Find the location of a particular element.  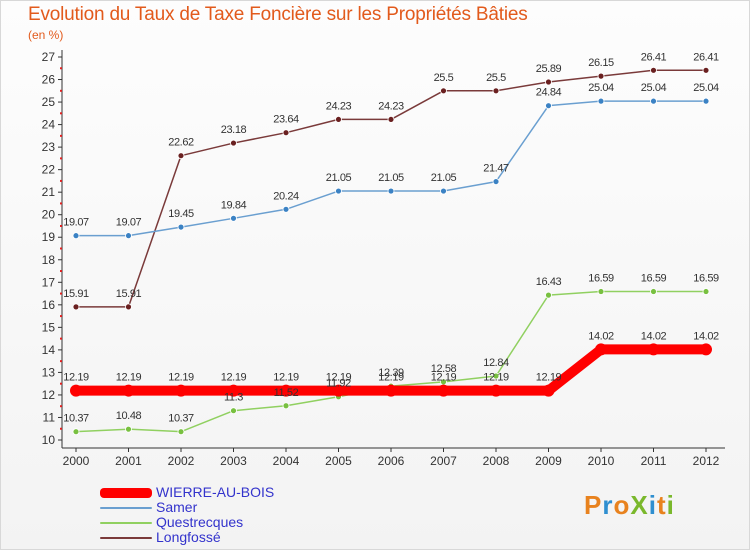

data-label: 19.45 is located at coordinates (181, 214).